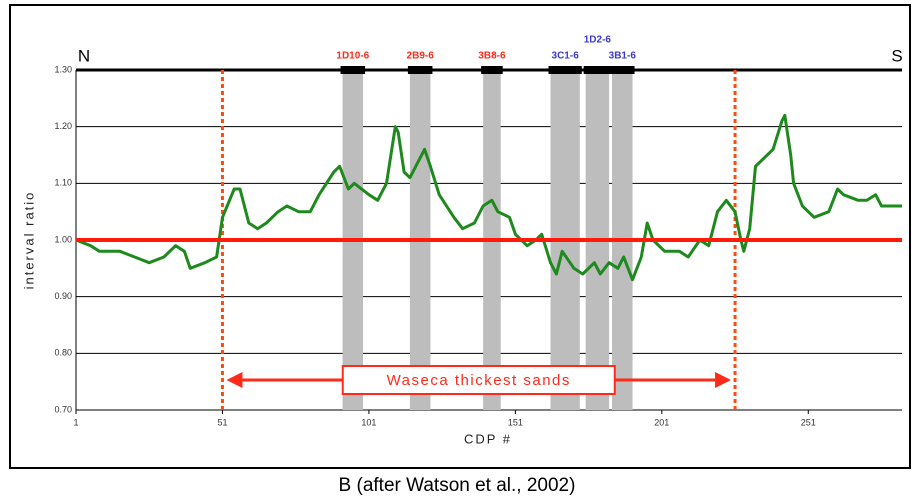  Describe the element at coordinates (488, 438) in the screenshot. I see `x-axis-label: CDP #` at that location.